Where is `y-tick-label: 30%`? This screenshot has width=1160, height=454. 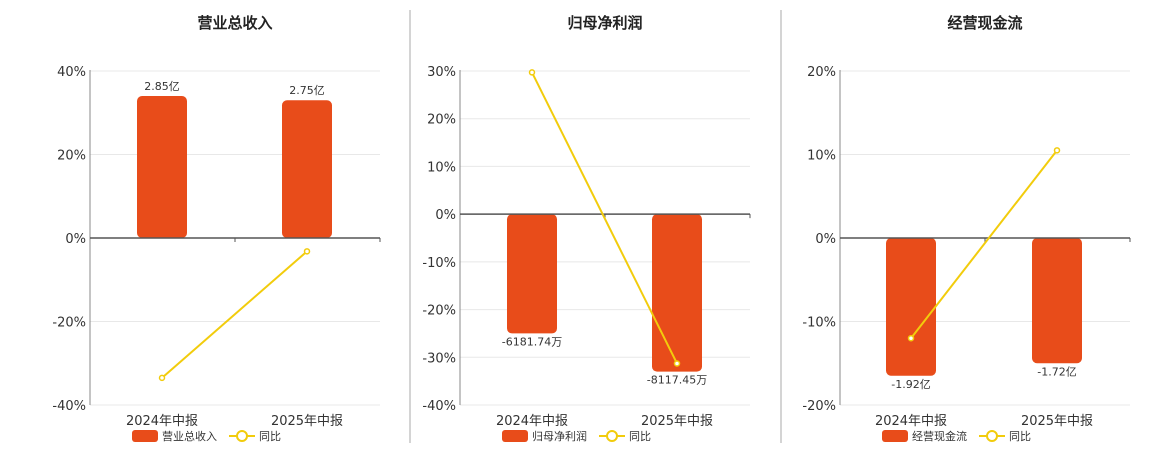 y-tick-label: 30% is located at coordinates (441, 72).